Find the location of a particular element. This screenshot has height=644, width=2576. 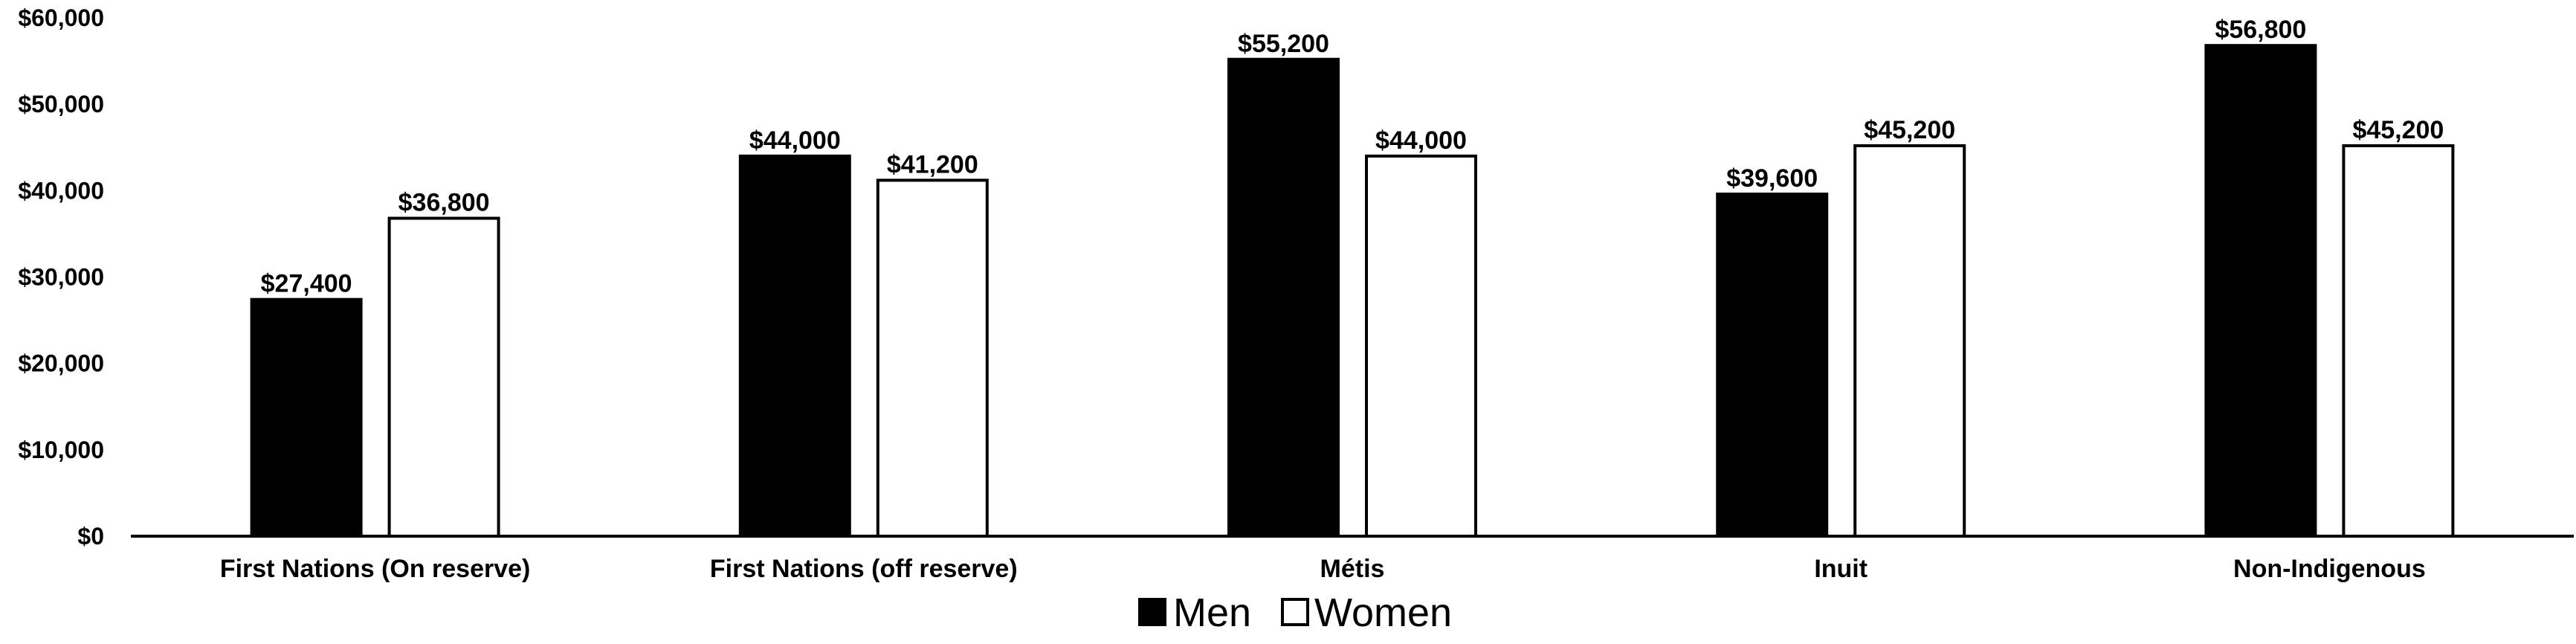

y-tick-label: $60,000 is located at coordinates (61, 17).